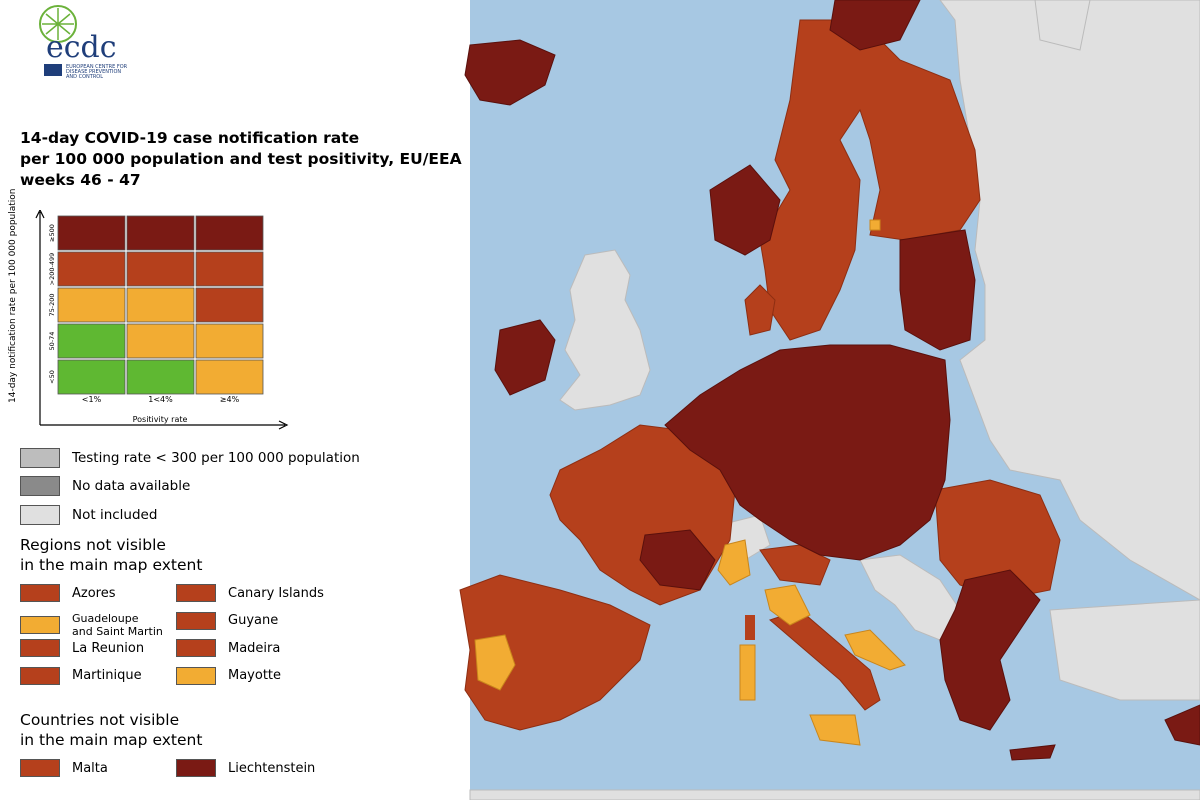 This screenshot has height=800, width=1200. I want to click on matrix-col-label: <1%, so click(92, 399).